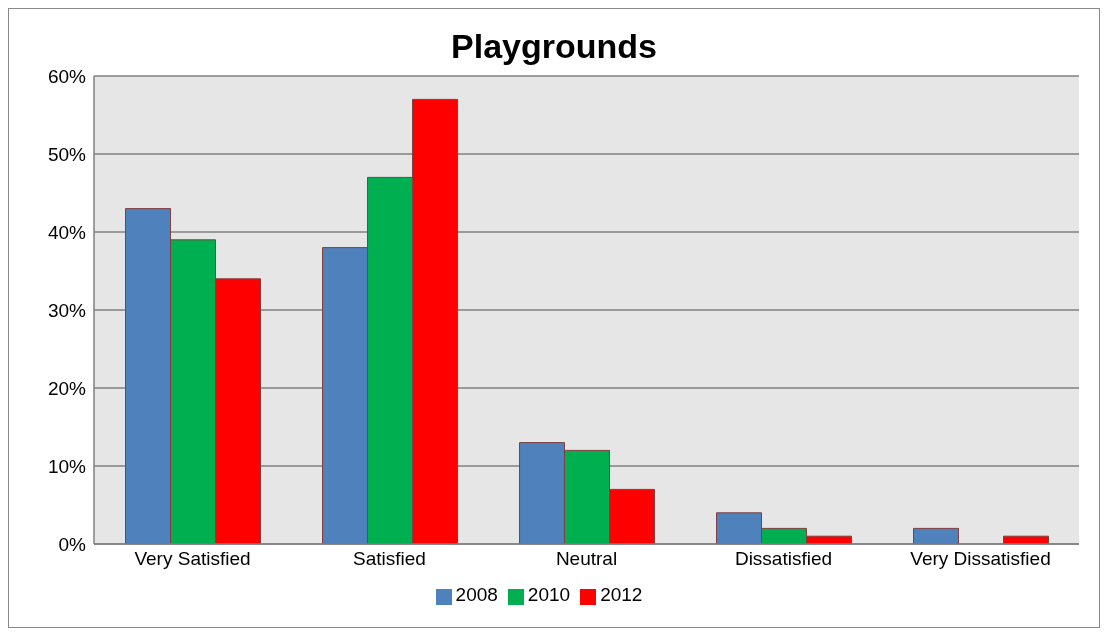  I want to click on bar, so click(936, 535).